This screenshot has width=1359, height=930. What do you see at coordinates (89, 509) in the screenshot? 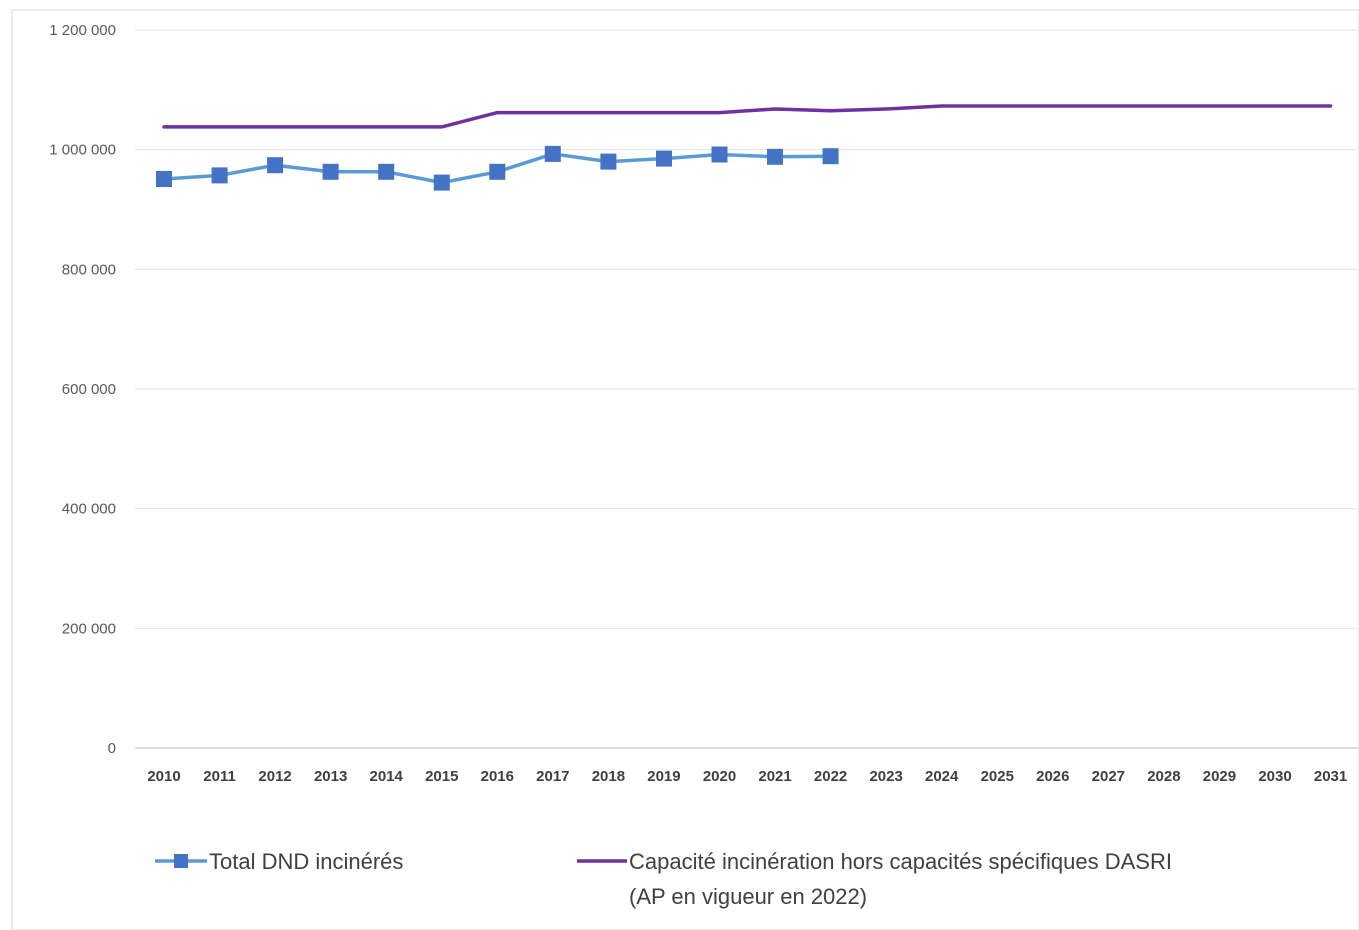
I see `y-tick-label: 400 000` at bounding box center [89, 509].